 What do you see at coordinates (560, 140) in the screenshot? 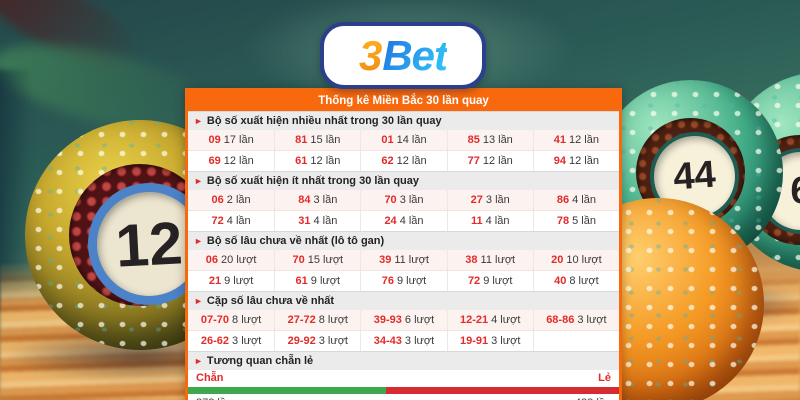
I see `stat-number: 41` at bounding box center [560, 140].